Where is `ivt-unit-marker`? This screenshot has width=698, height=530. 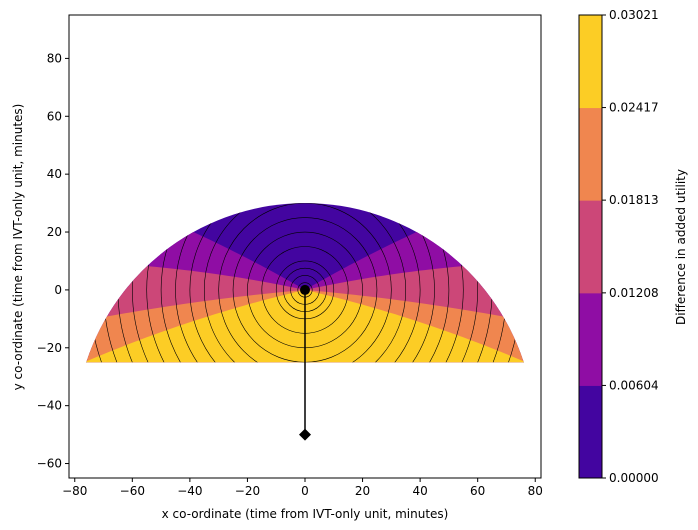
ivt-unit-marker is located at coordinates (305, 289).